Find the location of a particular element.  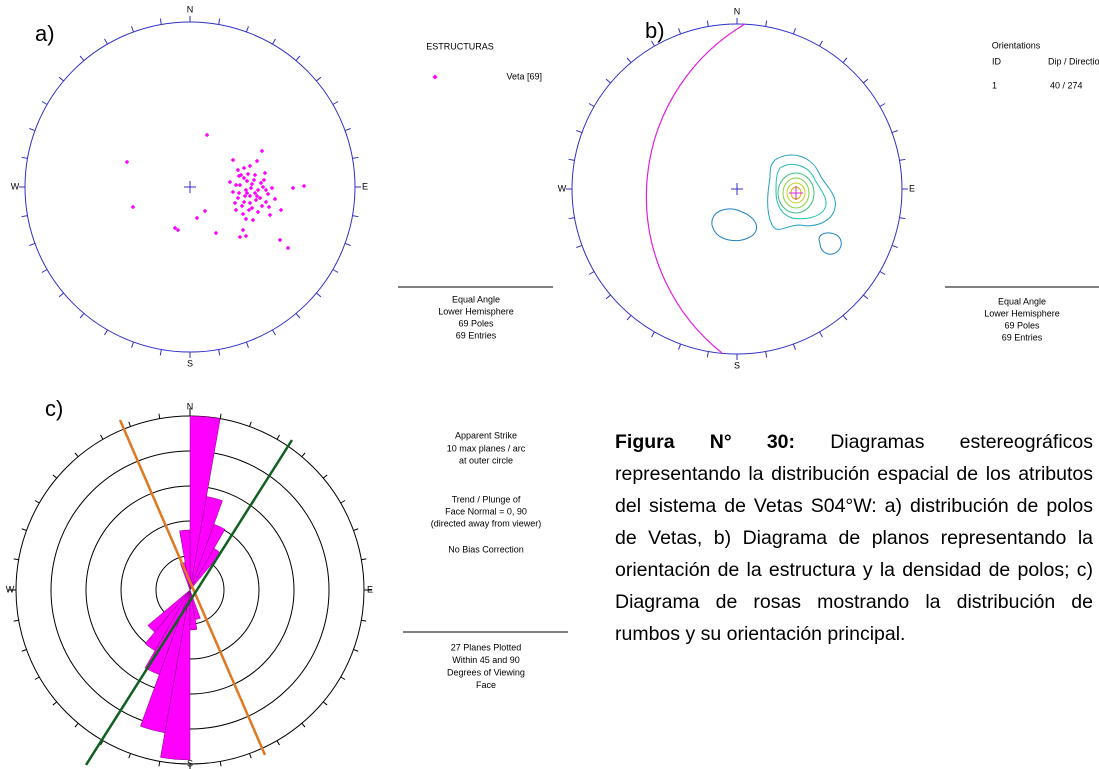

label: Equal Angle is located at coordinates (476, 299).